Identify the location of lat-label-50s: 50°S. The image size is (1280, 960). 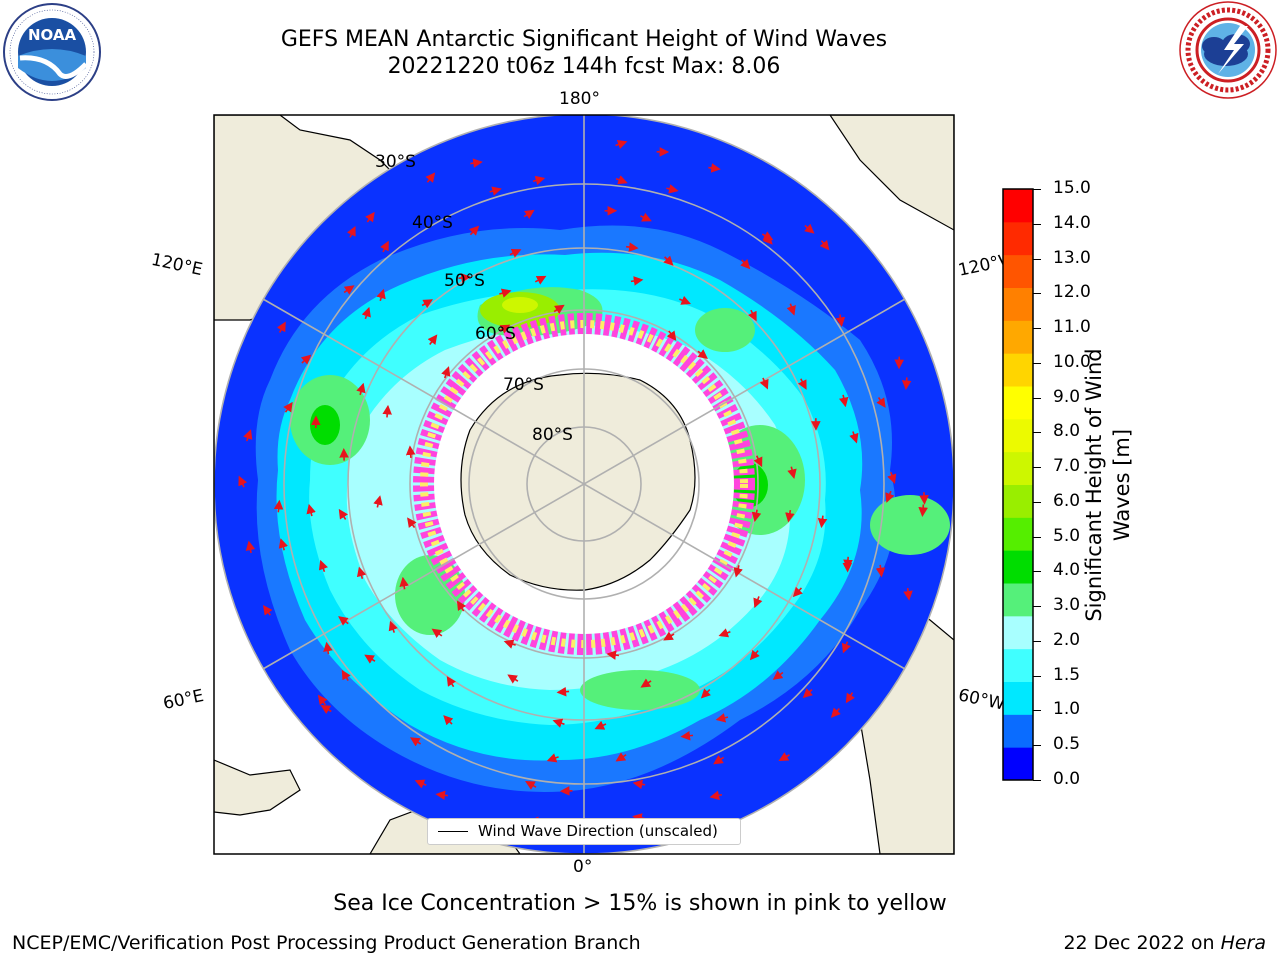
(464, 281).